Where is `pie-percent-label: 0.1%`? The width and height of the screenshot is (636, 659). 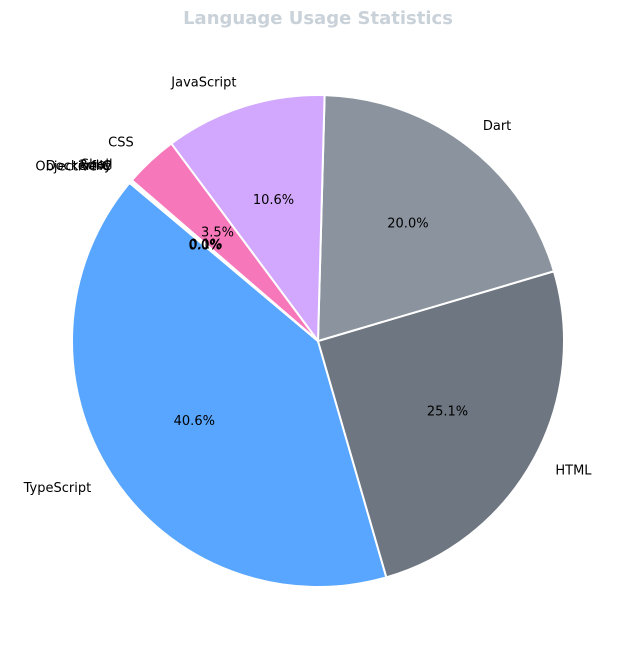 pie-percent-label: 0.1% is located at coordinates (205, 244).